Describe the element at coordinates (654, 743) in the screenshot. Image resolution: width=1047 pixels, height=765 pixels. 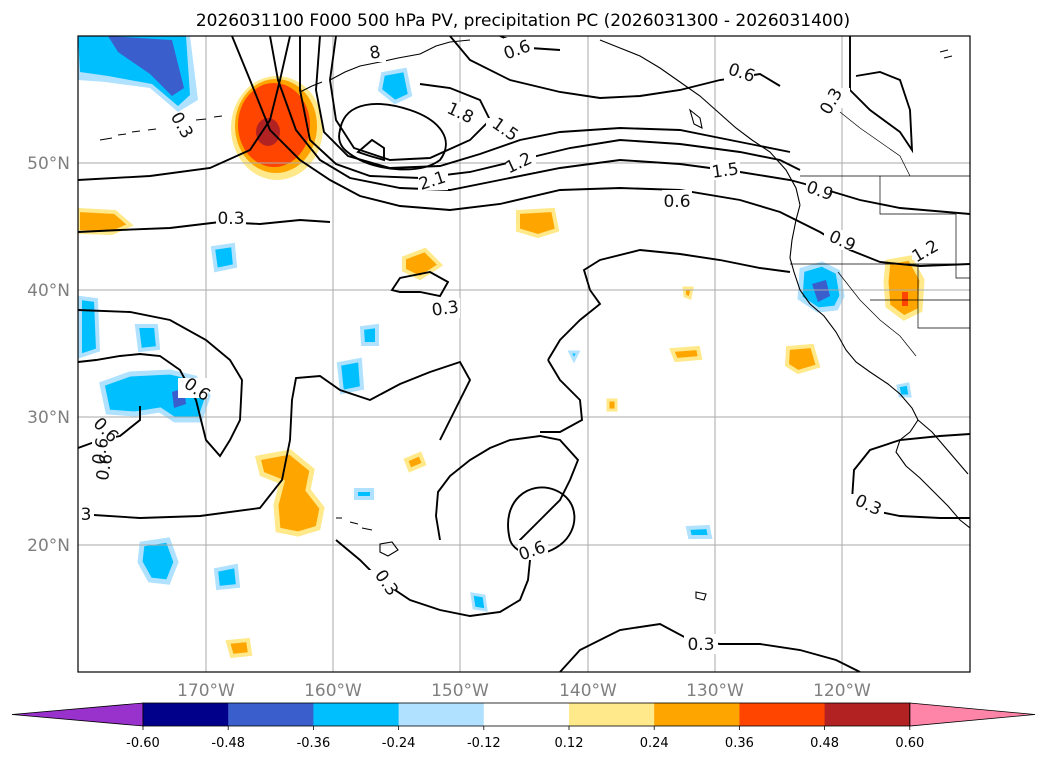
I see `colorbar-tick-label: 0.24` at that location.